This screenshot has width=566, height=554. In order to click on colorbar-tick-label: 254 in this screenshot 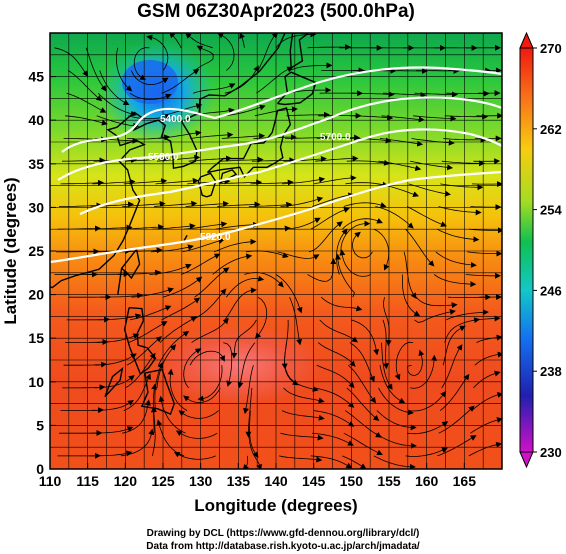, I will do `click(551, 210)`.